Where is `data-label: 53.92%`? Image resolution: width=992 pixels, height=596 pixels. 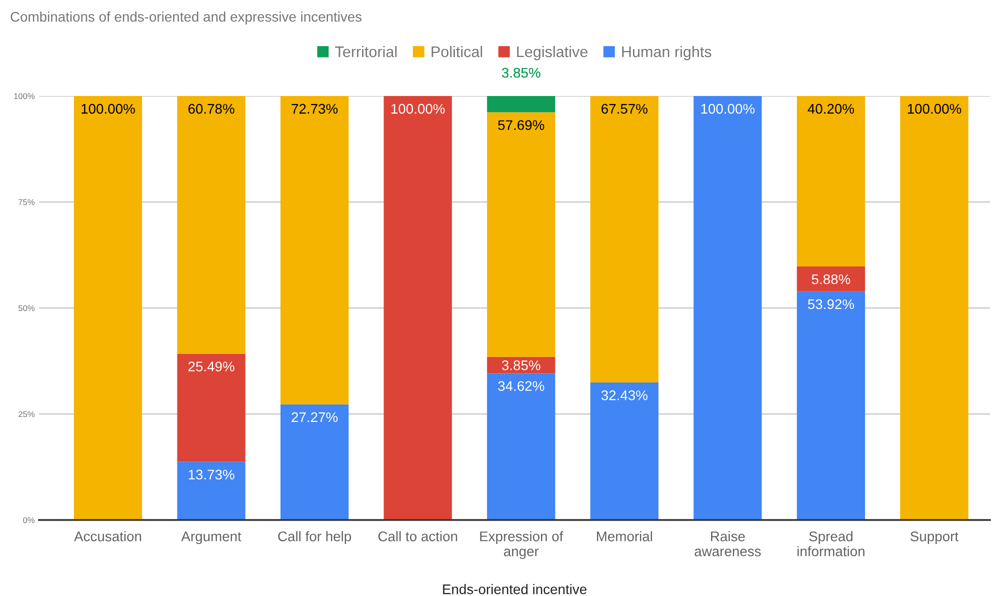
data-label: 53.92% is located at coordinates (831, 304).